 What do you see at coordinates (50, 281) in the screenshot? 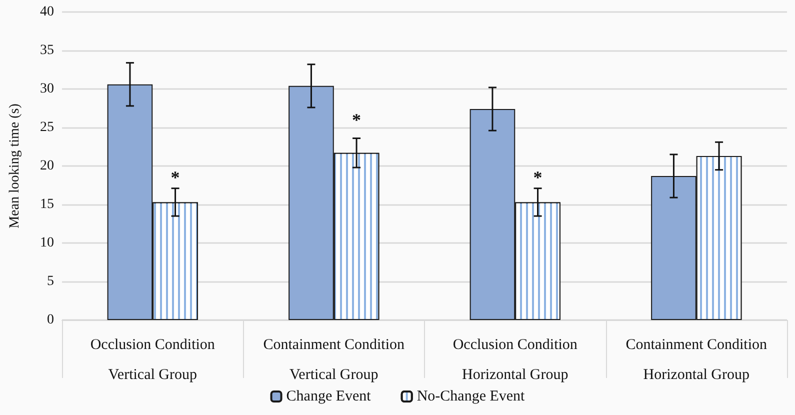
I see `y-tick-label: 5` at bounding box center [50, 281].